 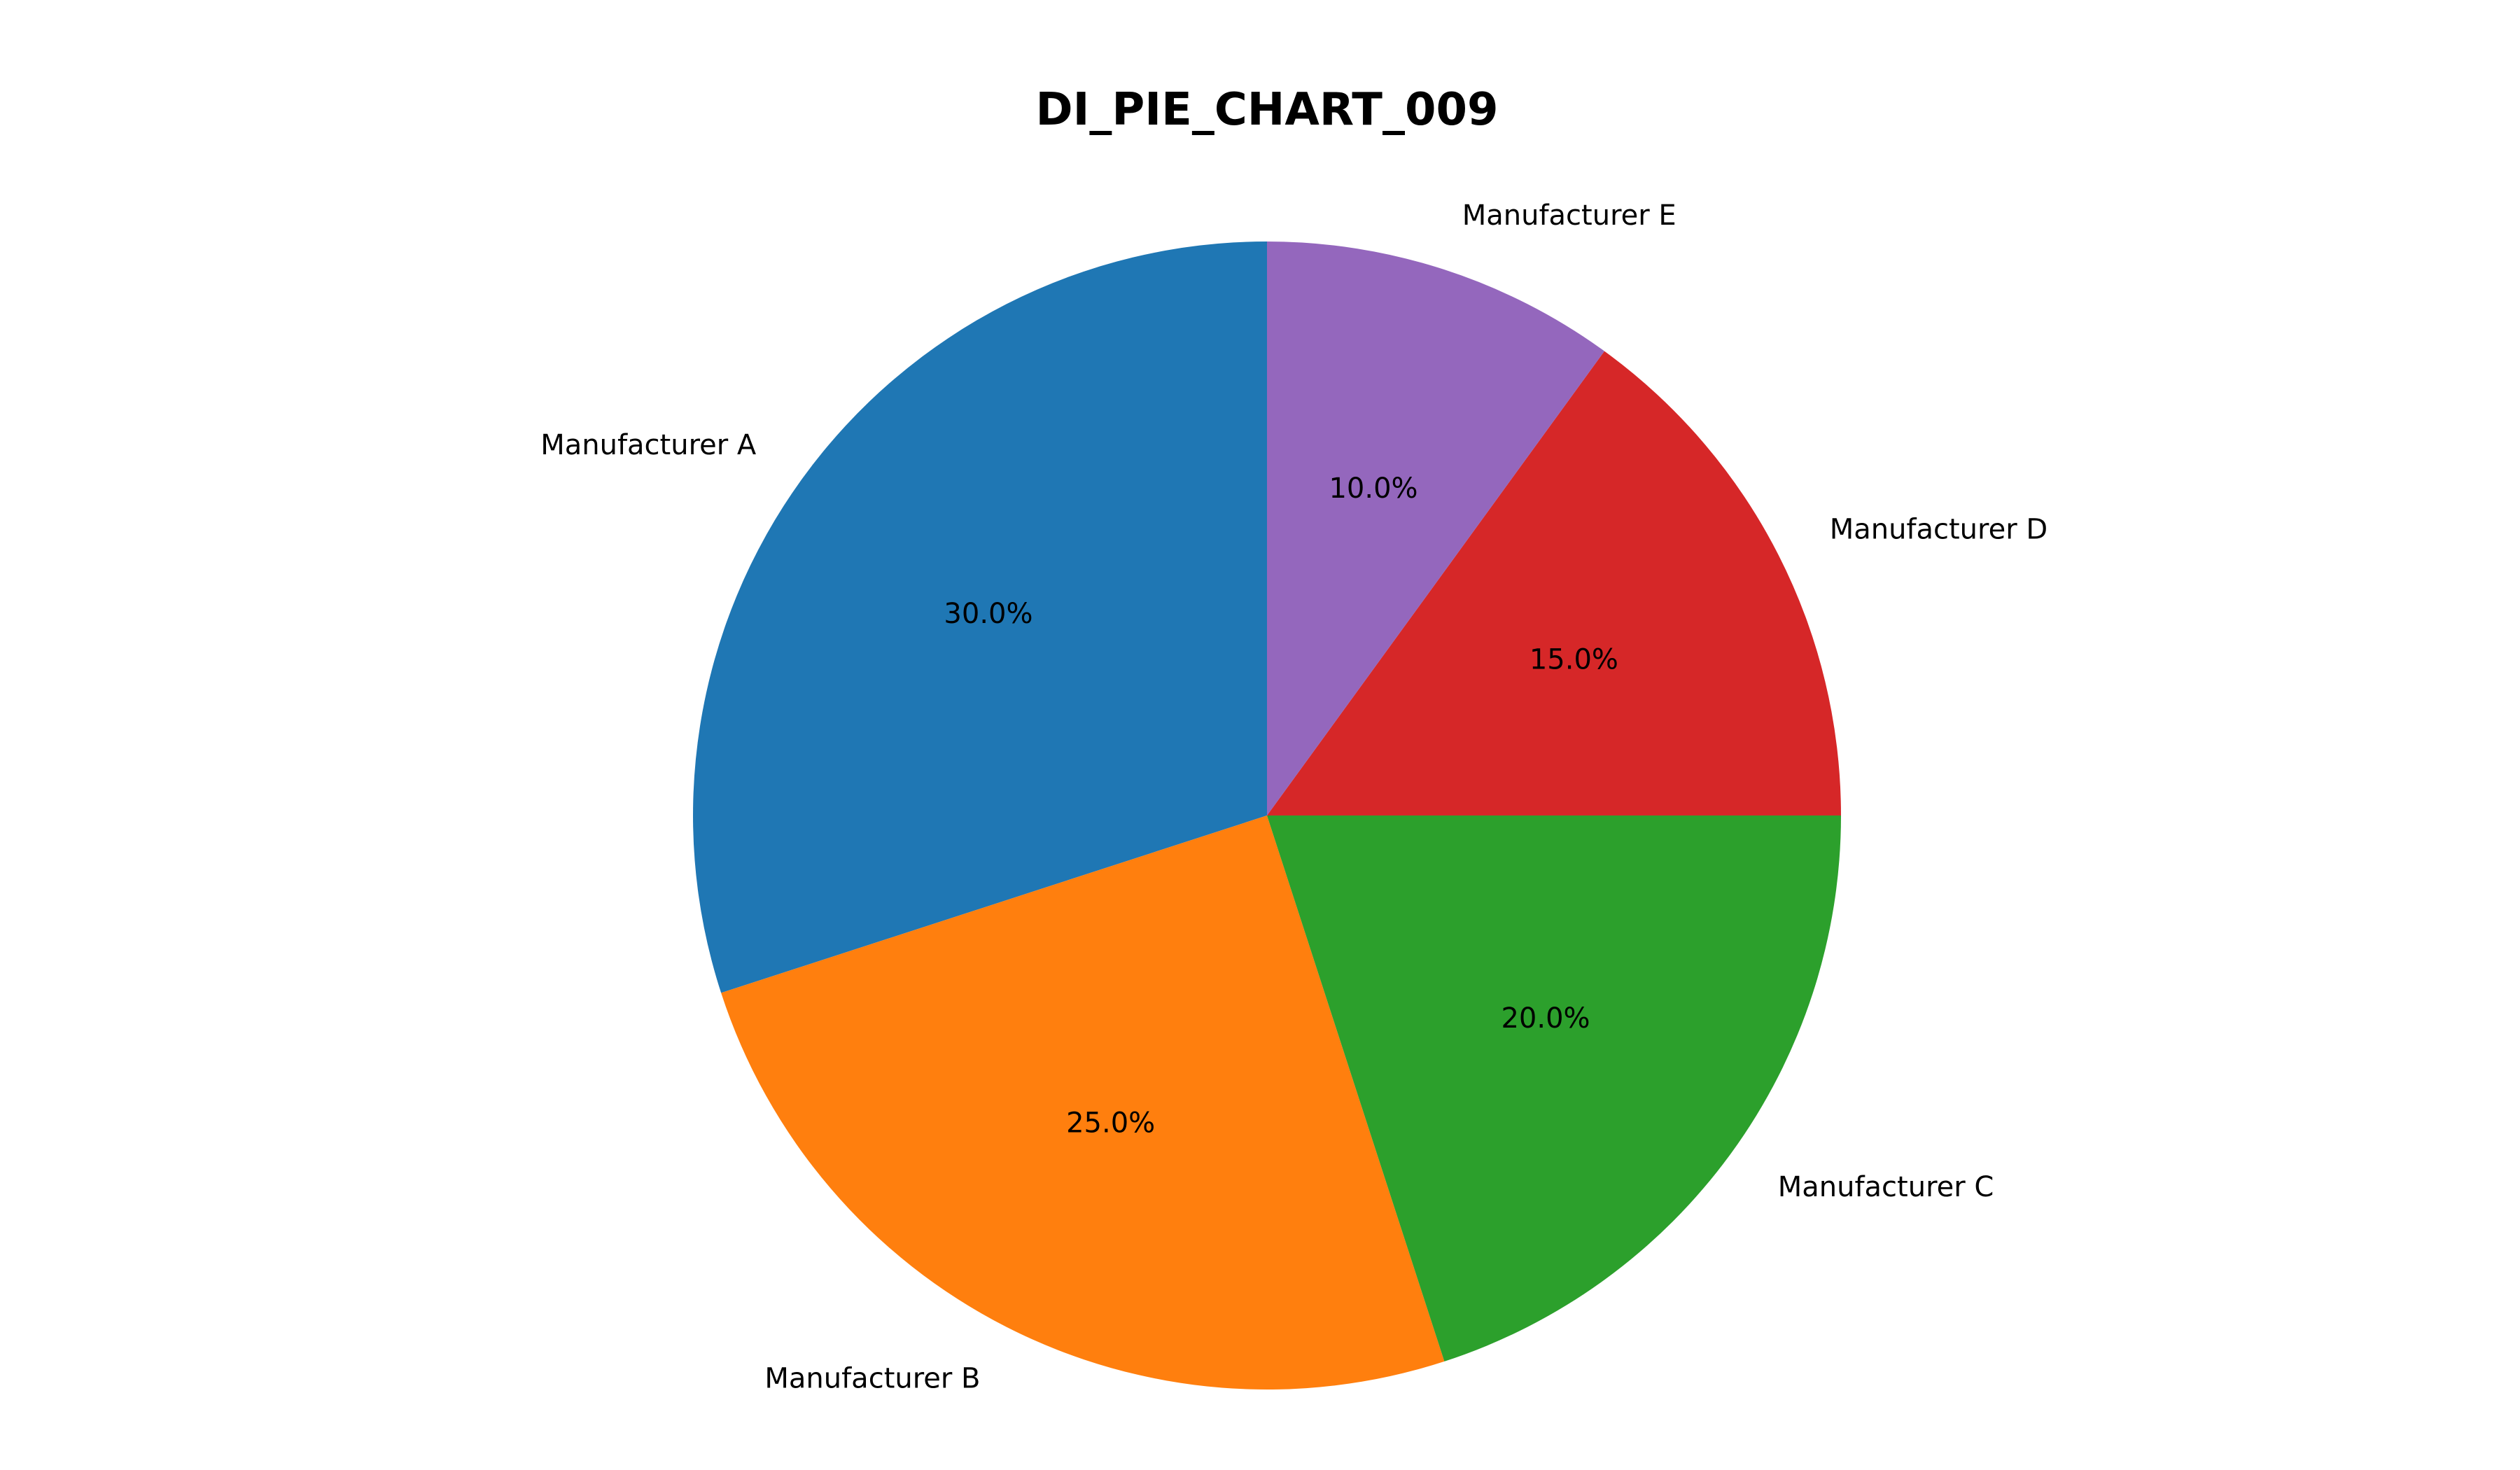 I want to click on slice-percent-label: 20.0%, so click(x=1545, y=1018).